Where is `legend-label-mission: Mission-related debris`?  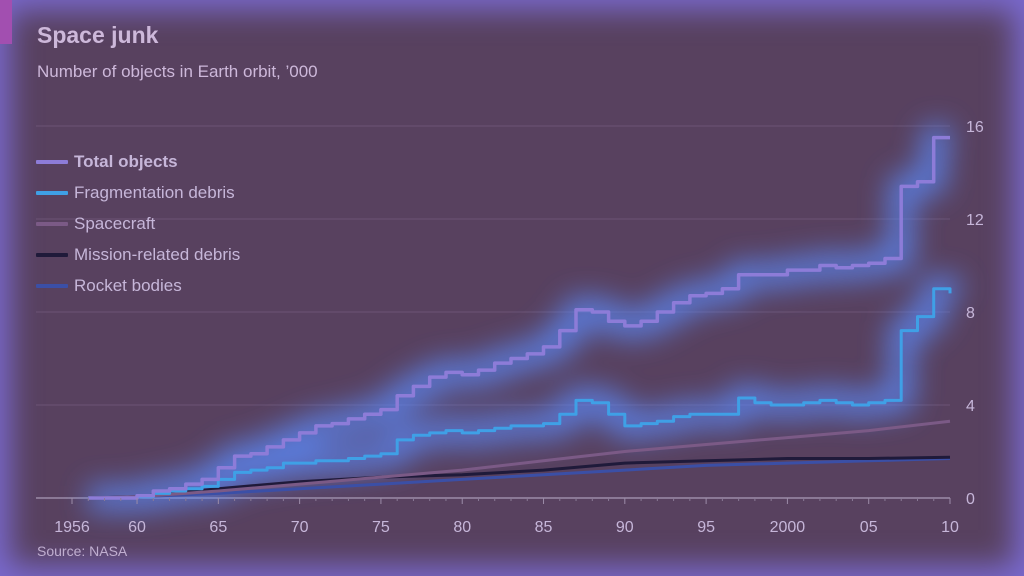 legend-label-mission: Mission-related debris is located at coordinates (157, 254).